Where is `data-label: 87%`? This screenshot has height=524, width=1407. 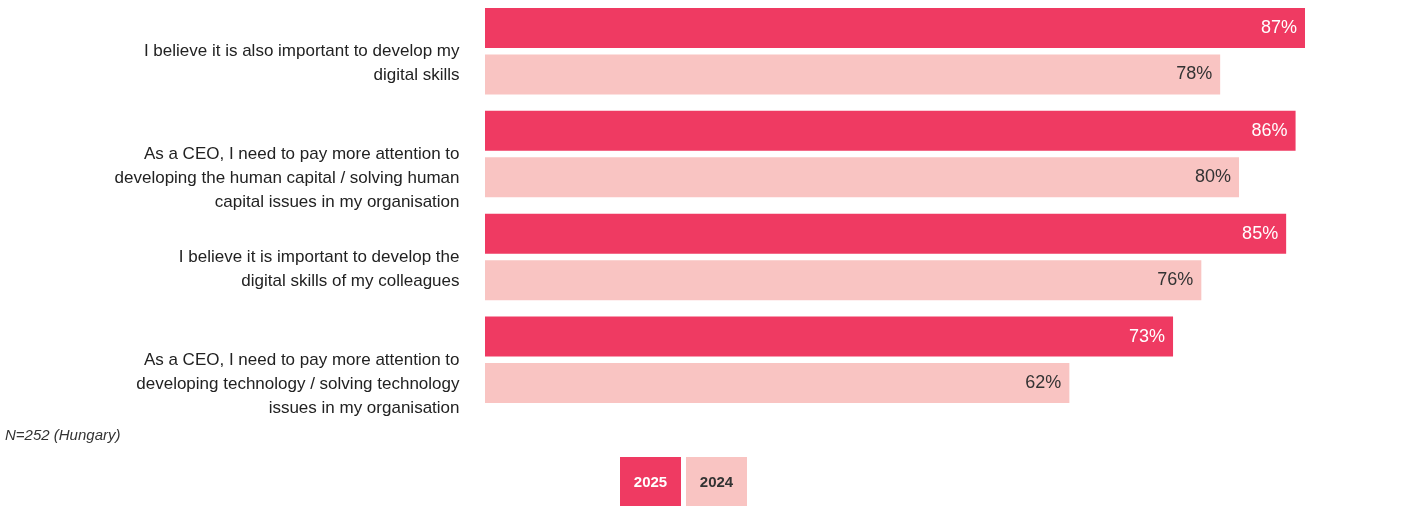
data-label: 87% is located at coordinates (1278, 26).